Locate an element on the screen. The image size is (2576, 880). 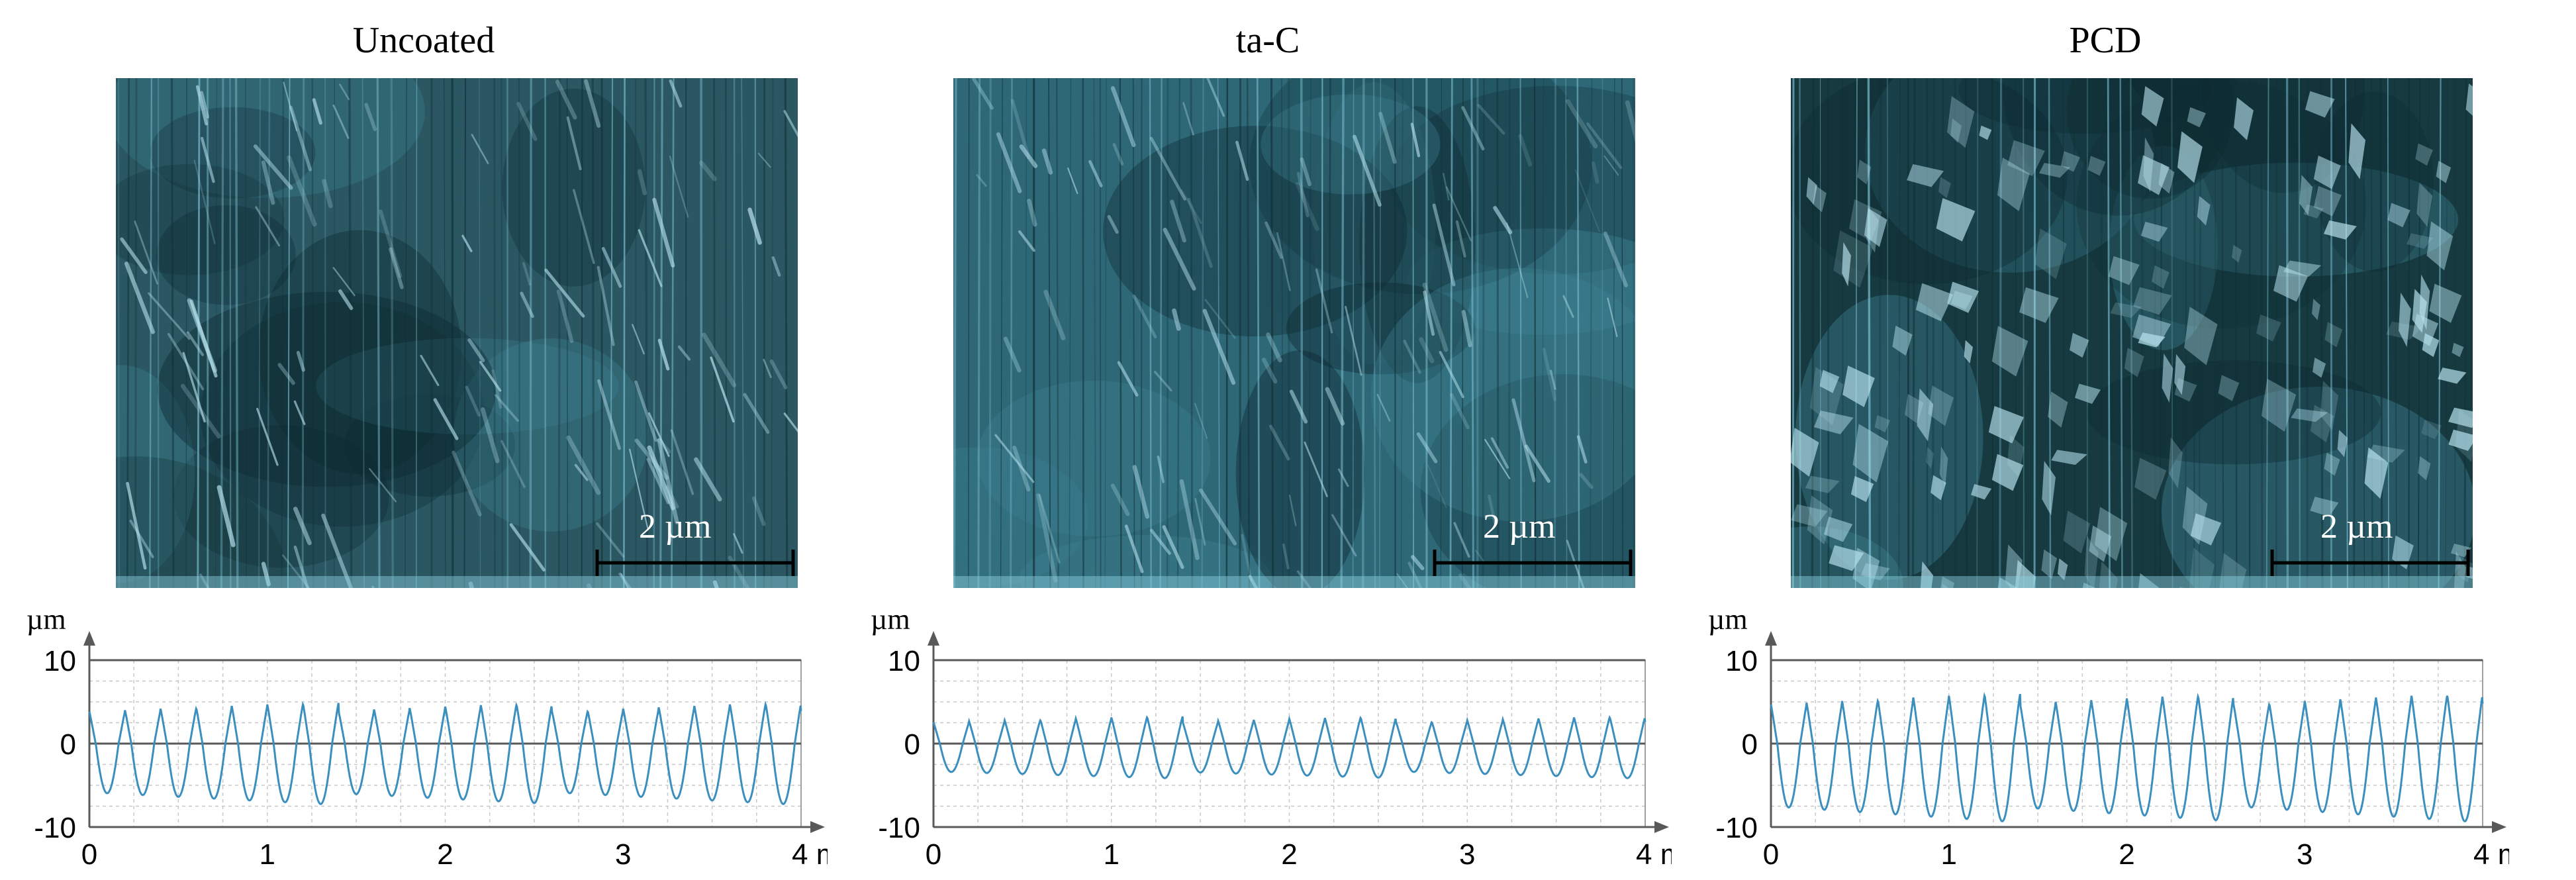
panel-title: ta-C is located at coordinates (1267, 40).